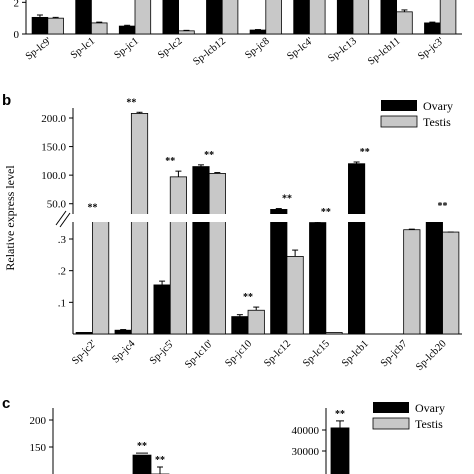 This screenshot has width=474, height=474. Describe the element at coordinates (17, 35) in the screenshot. I see `y-tick-label: 0` at that location.